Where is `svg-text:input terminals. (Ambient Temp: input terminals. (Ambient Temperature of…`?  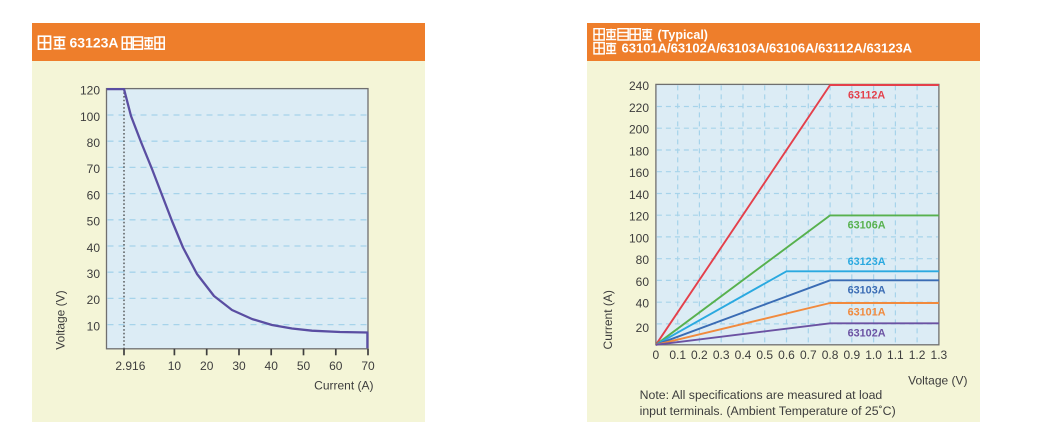
svg-text:input terminals. (Ambient Temp: input terminals. (Ambient Temperature of… is located at coordinates (768, 411).